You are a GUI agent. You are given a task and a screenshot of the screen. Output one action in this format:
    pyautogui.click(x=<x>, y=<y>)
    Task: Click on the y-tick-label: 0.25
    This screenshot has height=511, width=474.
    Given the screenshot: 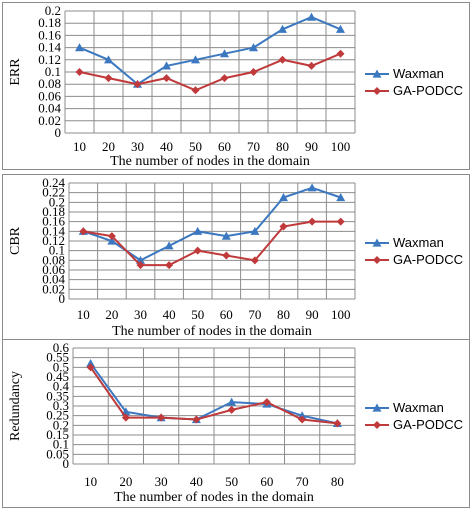 What is the action you would take?
    pyautogui.click(x=57, y=415)
    